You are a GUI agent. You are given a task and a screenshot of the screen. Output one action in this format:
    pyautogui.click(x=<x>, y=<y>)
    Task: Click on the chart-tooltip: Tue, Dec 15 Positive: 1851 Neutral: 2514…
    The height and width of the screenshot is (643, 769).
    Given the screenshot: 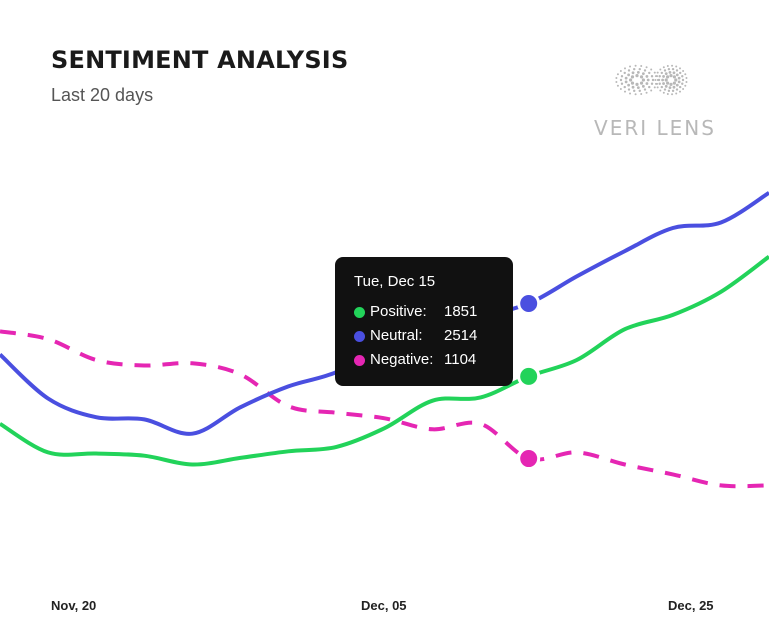 What is the action you would take?
    pyautogui.click(x=424, y=321)
    